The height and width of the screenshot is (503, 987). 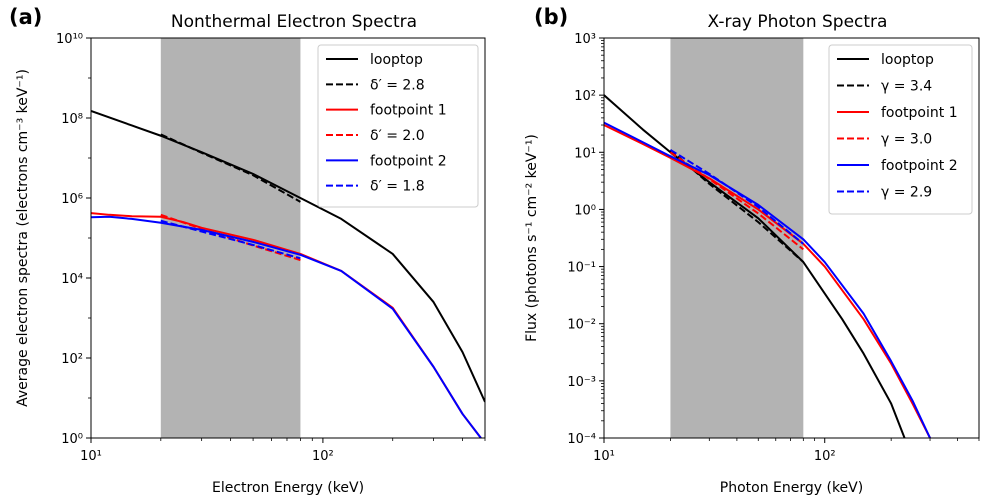 I want to click on y-axis-label: Flux (photons s⁻¹ cm⁻² keV⁻¹), so click(x=532, y=238).